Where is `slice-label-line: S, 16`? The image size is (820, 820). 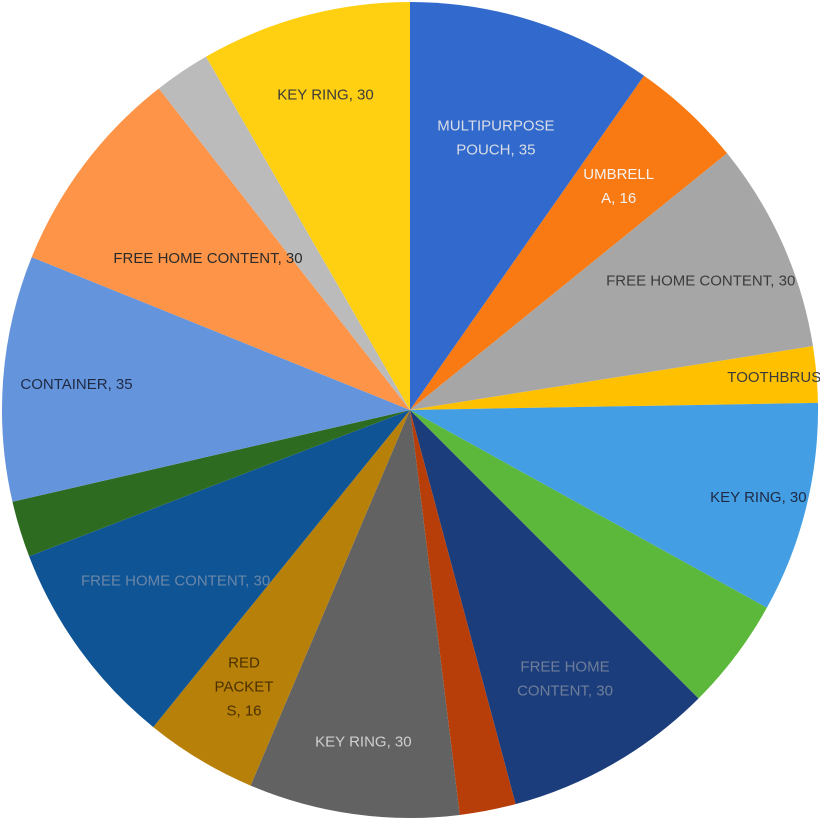 slice-label-line: S, 16 is located at coordinates (243, 710).